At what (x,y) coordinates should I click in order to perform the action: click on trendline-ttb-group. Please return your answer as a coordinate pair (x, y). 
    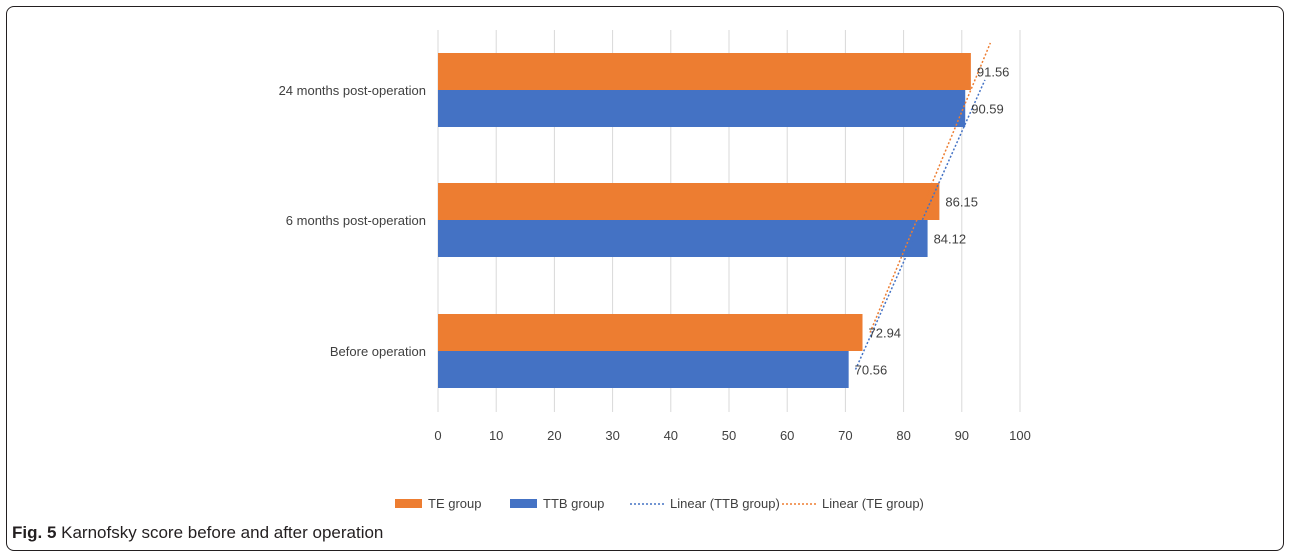
    Looking at the image, I should click on (920, 224).